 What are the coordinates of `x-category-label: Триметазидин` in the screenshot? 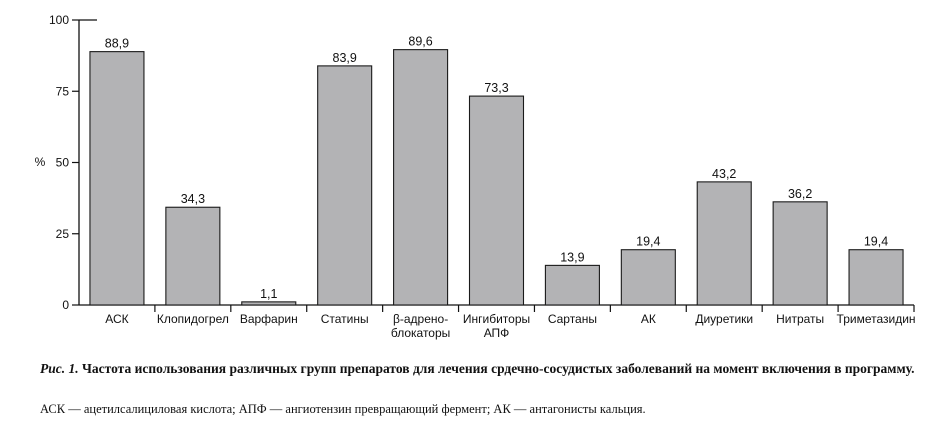 It's located at (876, 319).